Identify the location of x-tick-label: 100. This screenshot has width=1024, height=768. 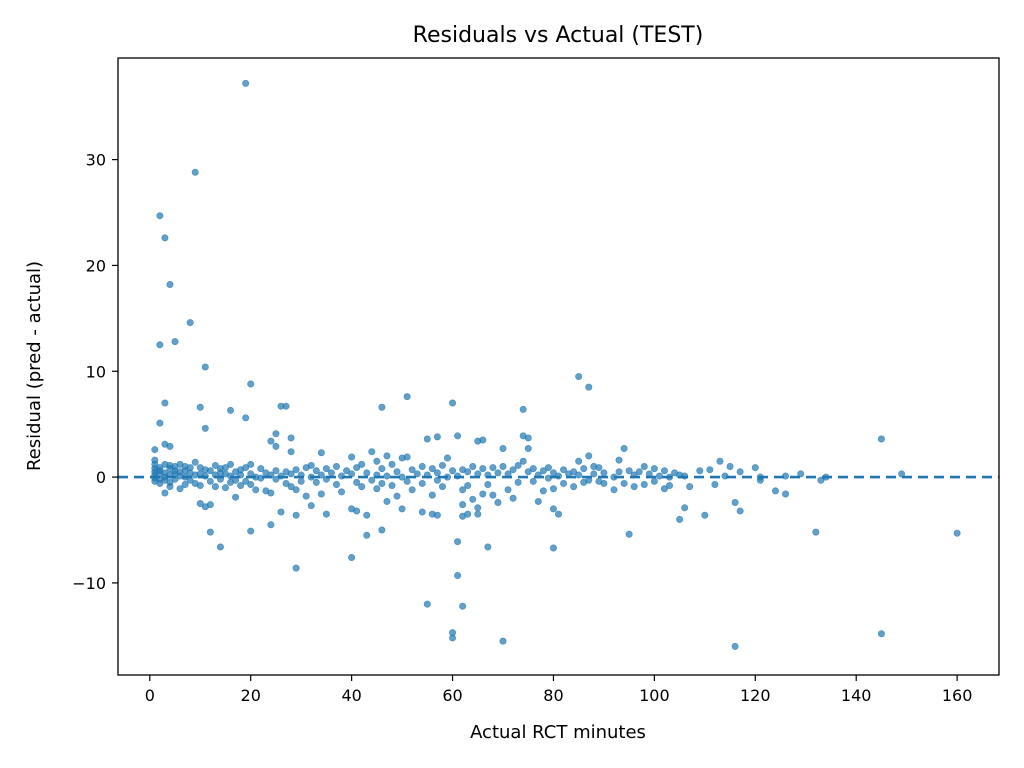
(654, 695).